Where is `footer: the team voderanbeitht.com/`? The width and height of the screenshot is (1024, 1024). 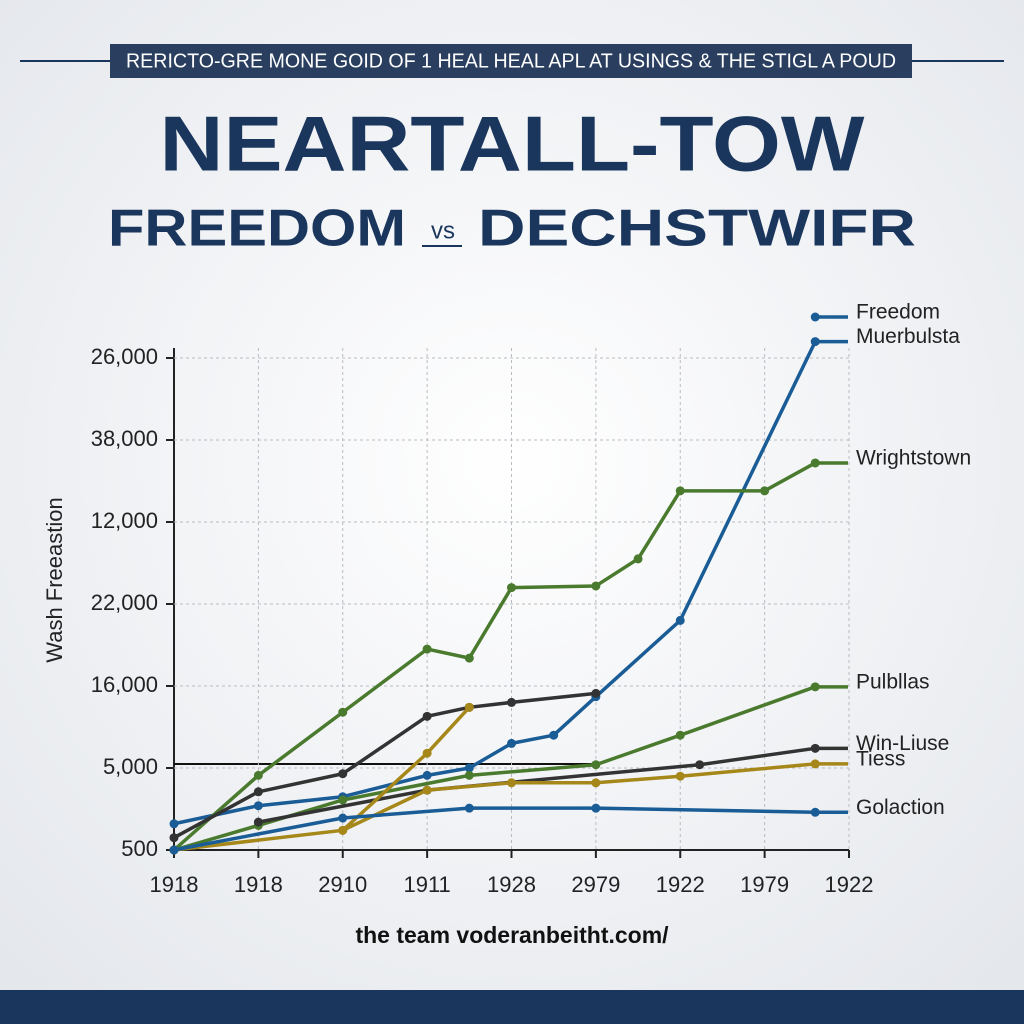 footer: the team voderanbeitht.com/ is located at coordinates (512, 935).